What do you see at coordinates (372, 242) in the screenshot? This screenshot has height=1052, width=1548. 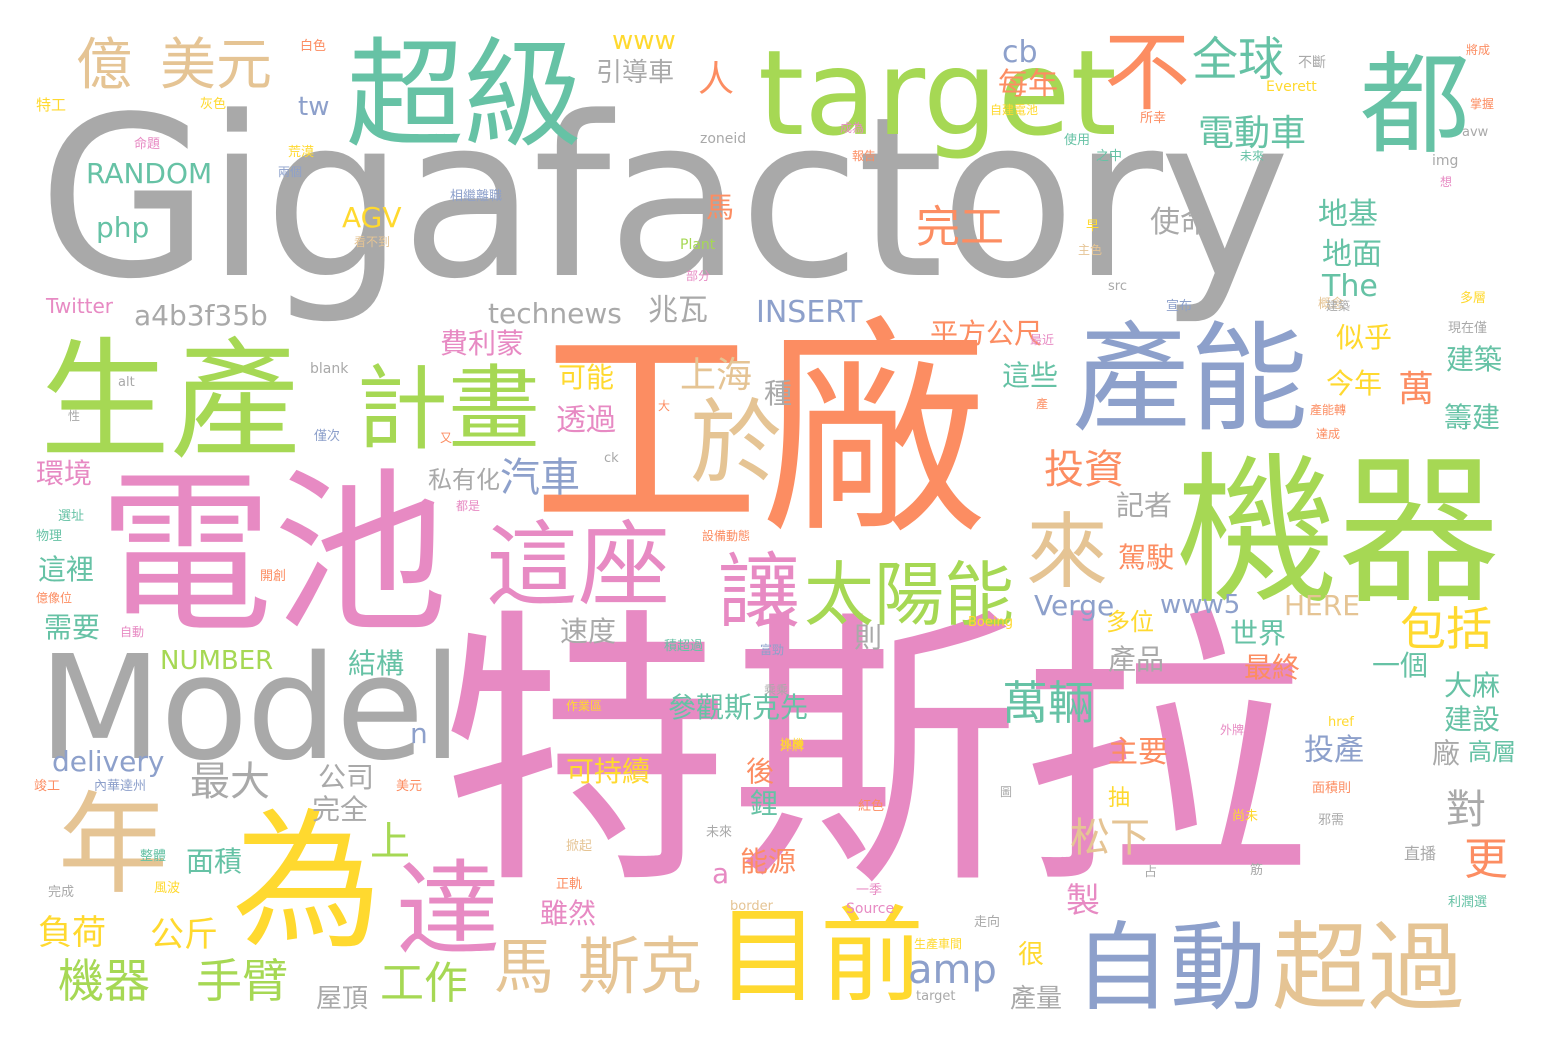 I see `word-small-8: 看不到` at bounding box center [372, 242].